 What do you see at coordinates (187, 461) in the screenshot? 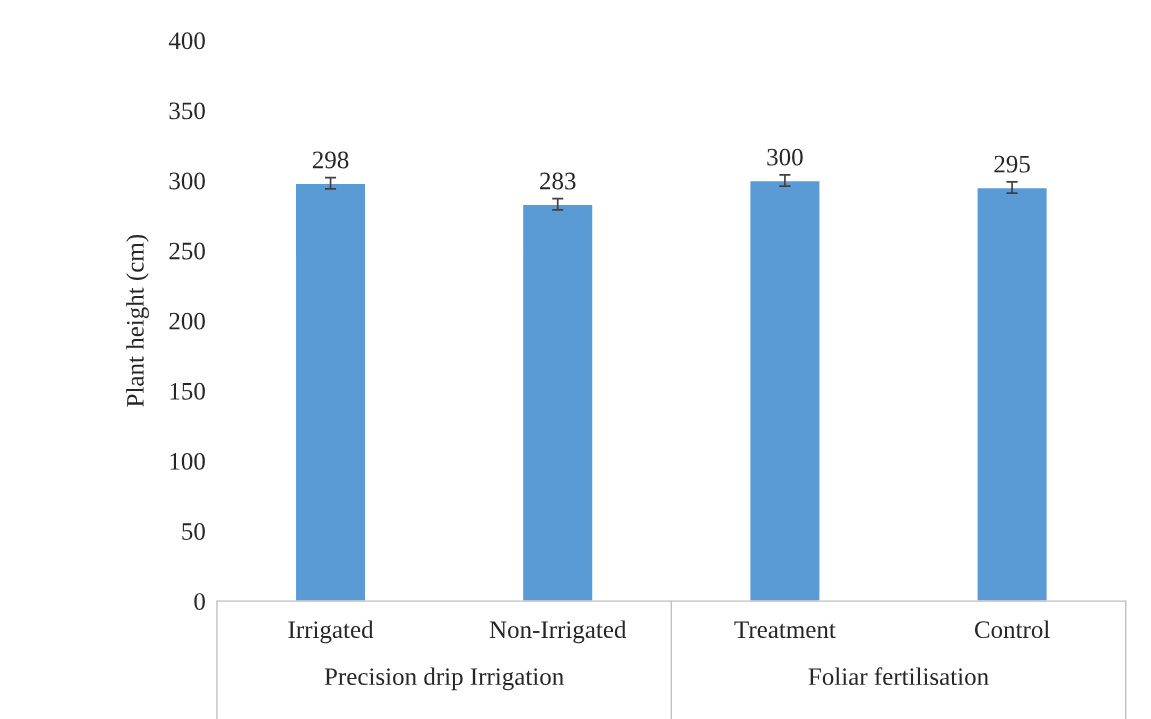
I see `y-tick-label: 100` at bounding box center [187, 461].